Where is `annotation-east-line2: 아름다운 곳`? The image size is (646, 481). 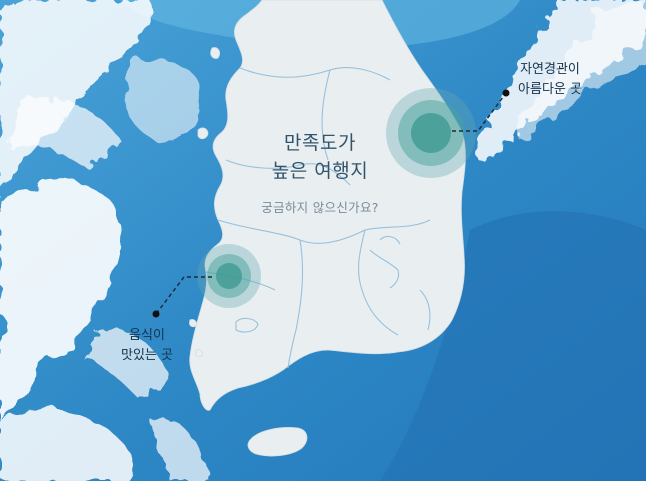 annotation-east-line2: 아름다운 곳 is located at coordinates (550, 89).